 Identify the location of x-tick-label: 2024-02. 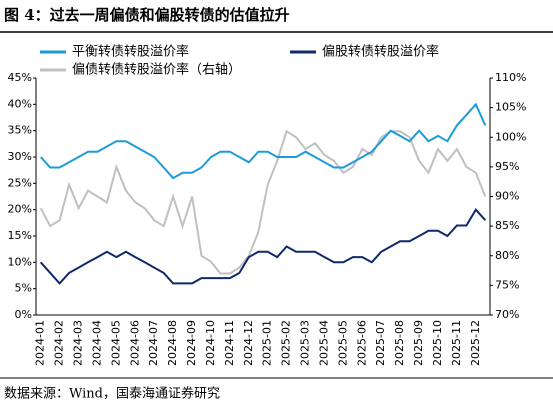
(59, 343).